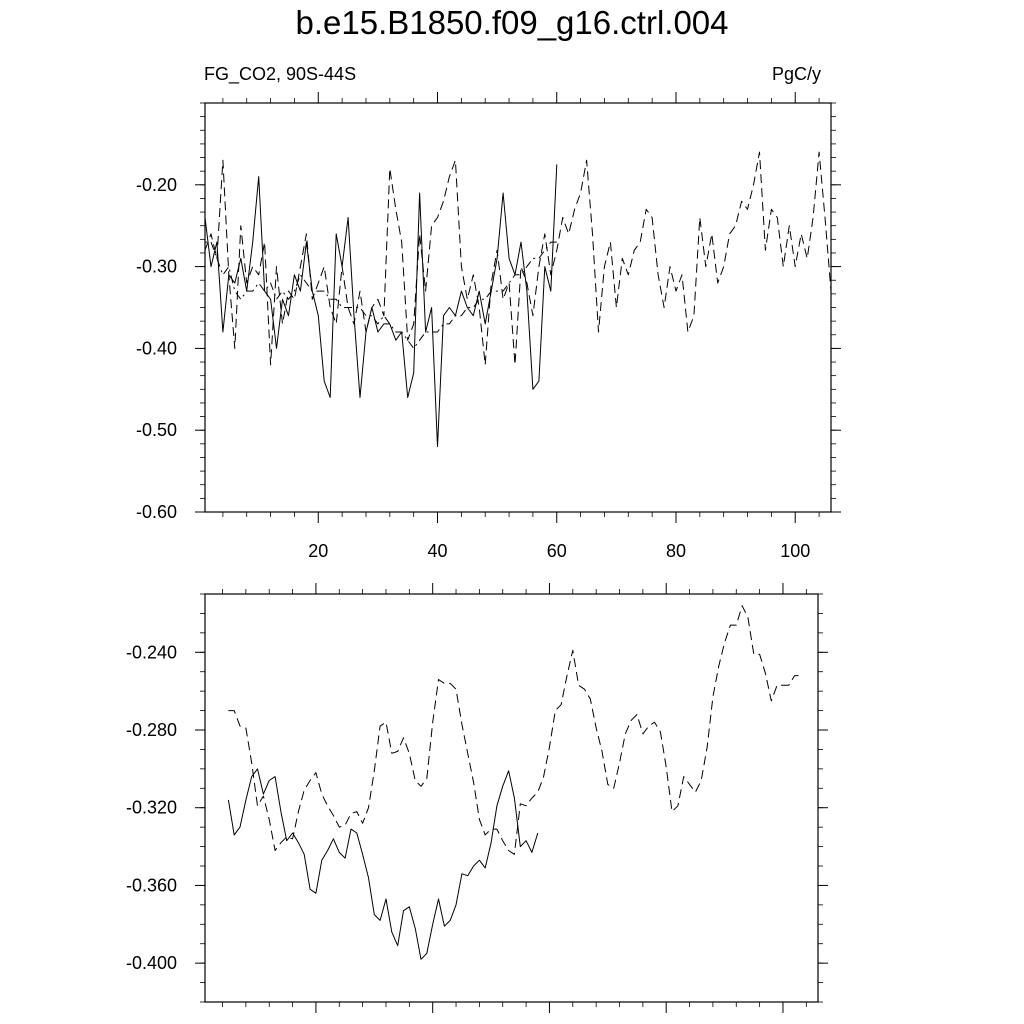 This screenshot has height=1024, width=1024. Describe the element at coordinates (795, 551) in the screenshot. I see `x-tick-label: 100` at that location.